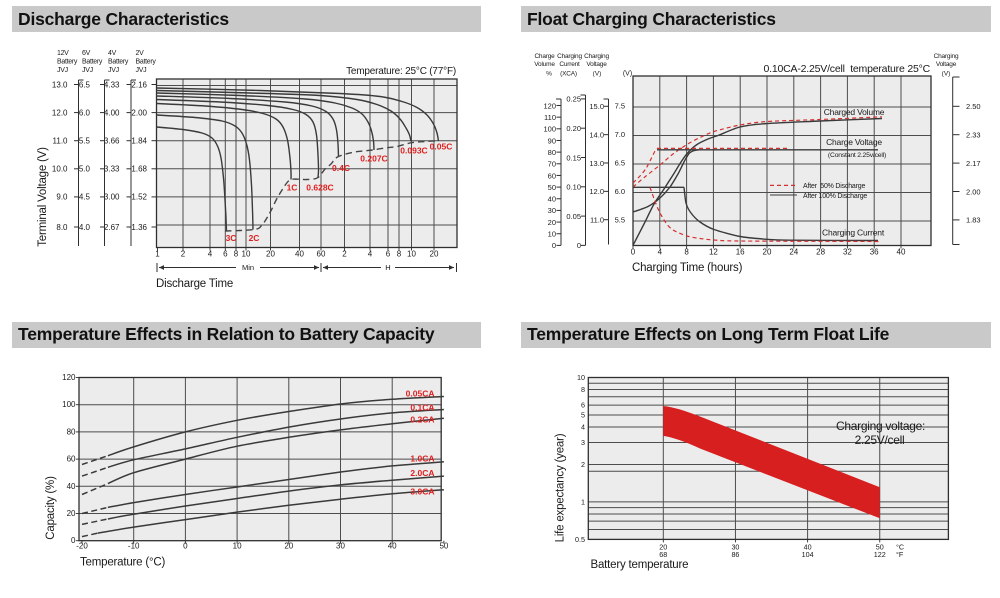  I want to click on svg-text: After 50% Discharge, so click(834, 186).